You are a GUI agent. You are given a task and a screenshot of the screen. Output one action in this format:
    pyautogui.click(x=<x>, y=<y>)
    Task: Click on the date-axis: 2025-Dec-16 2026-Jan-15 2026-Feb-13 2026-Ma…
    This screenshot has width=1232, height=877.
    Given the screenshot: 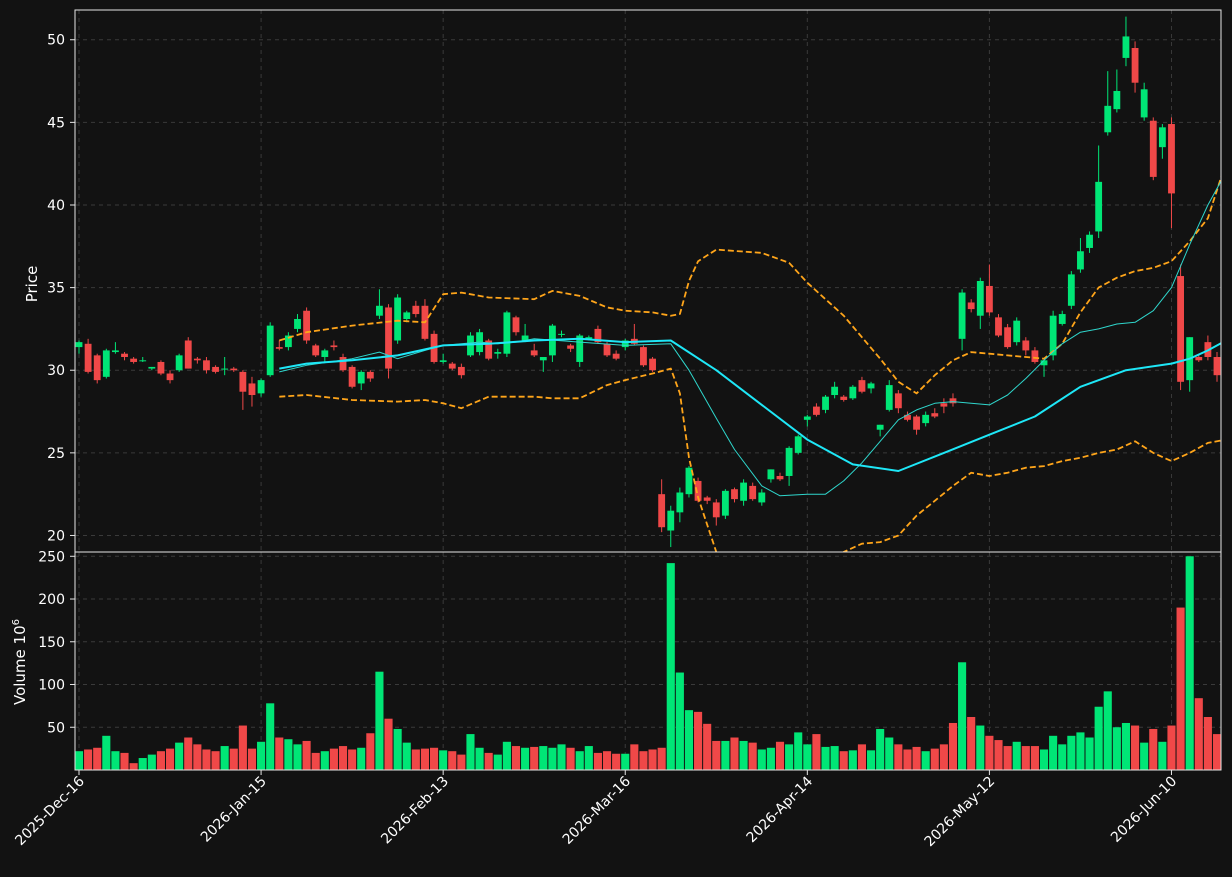 What is the action you would take?
    pyautogui.click(x=596, y=810)
    